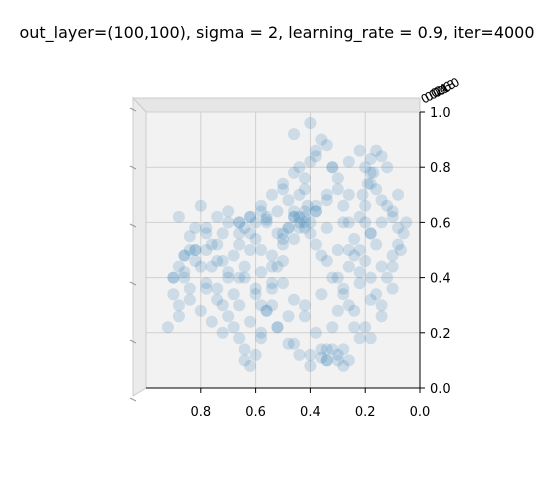 The image size is (554, 494). What do you see at coordinates (440, 223) in the screenshot?
I see `y-tick-label: 0.6` at bounding box center [440, 223].